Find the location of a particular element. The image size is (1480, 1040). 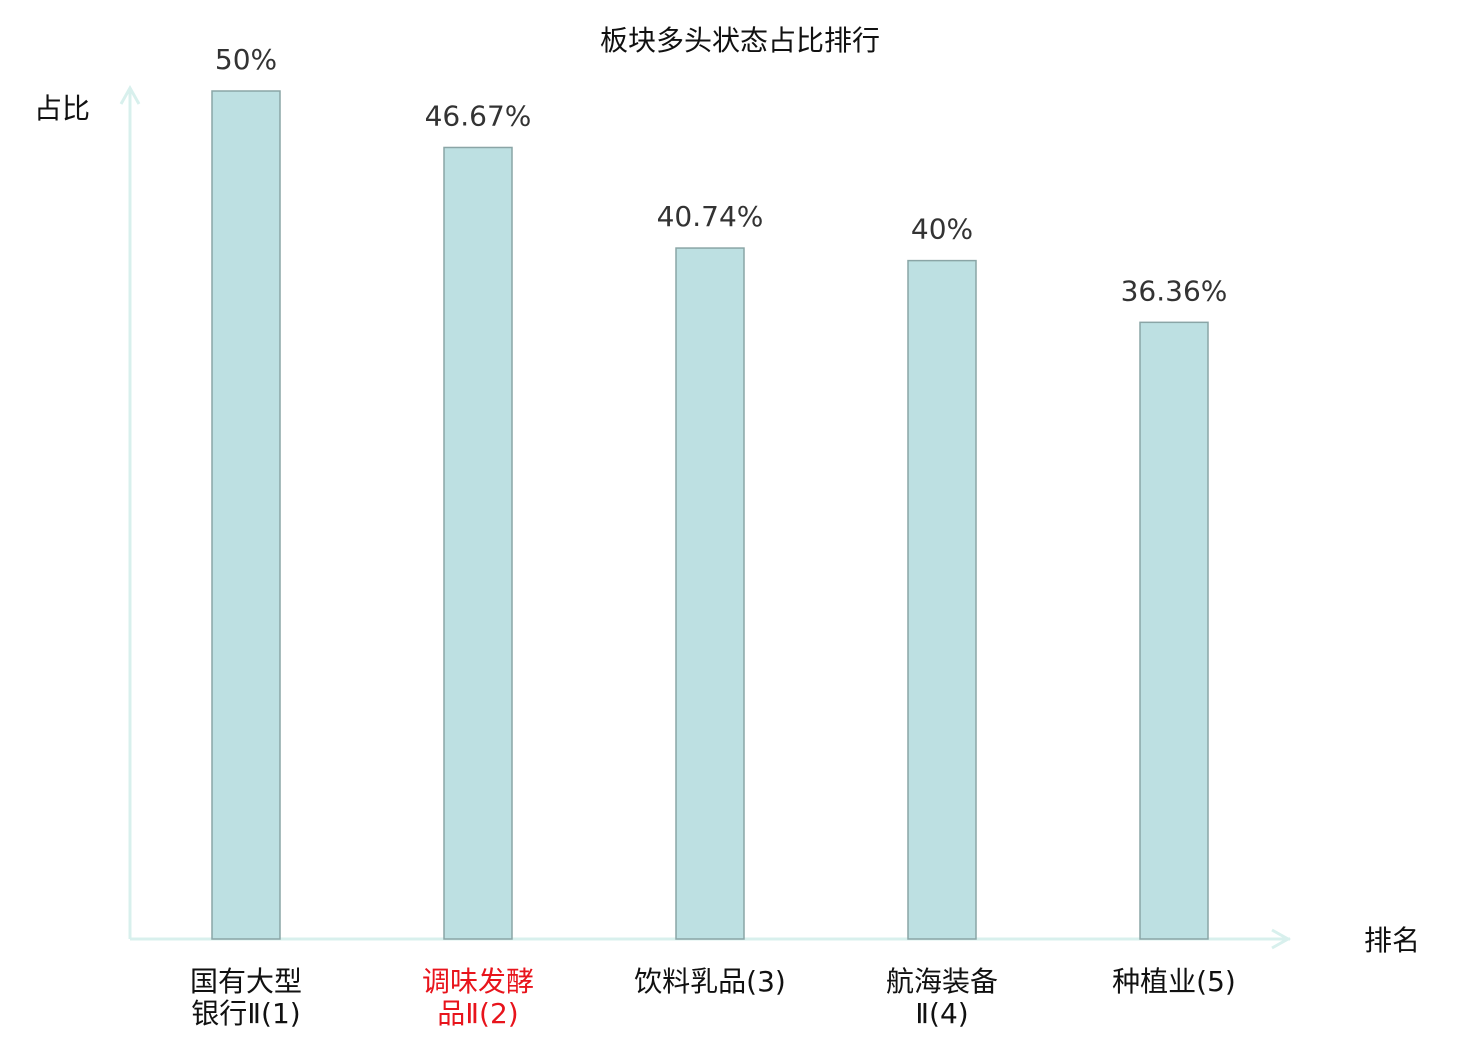

value-label: 50% is located at coordinates (246, 59).